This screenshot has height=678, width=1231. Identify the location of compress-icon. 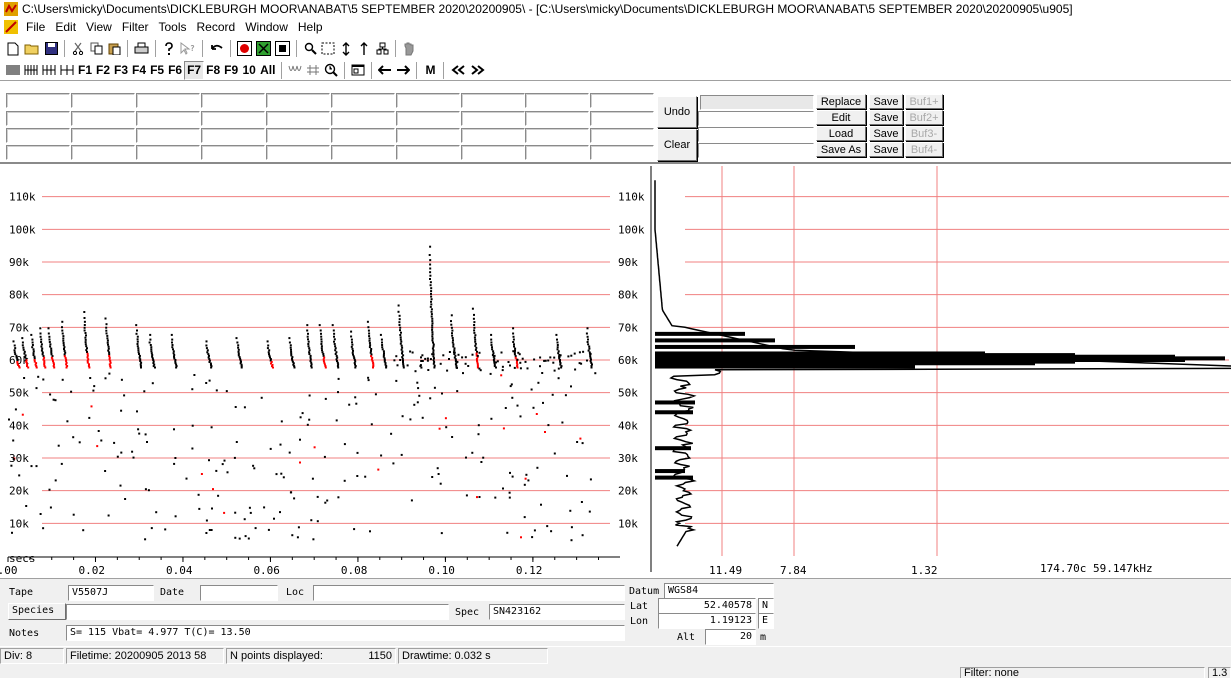
(13, 70).